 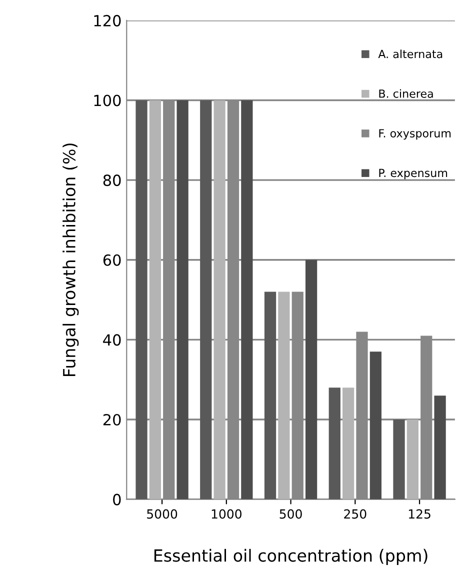 What do you see at coordinates (117, 500) in the screenshot?
I see `y-tick-label: 0` at bounding box center [117, 500].